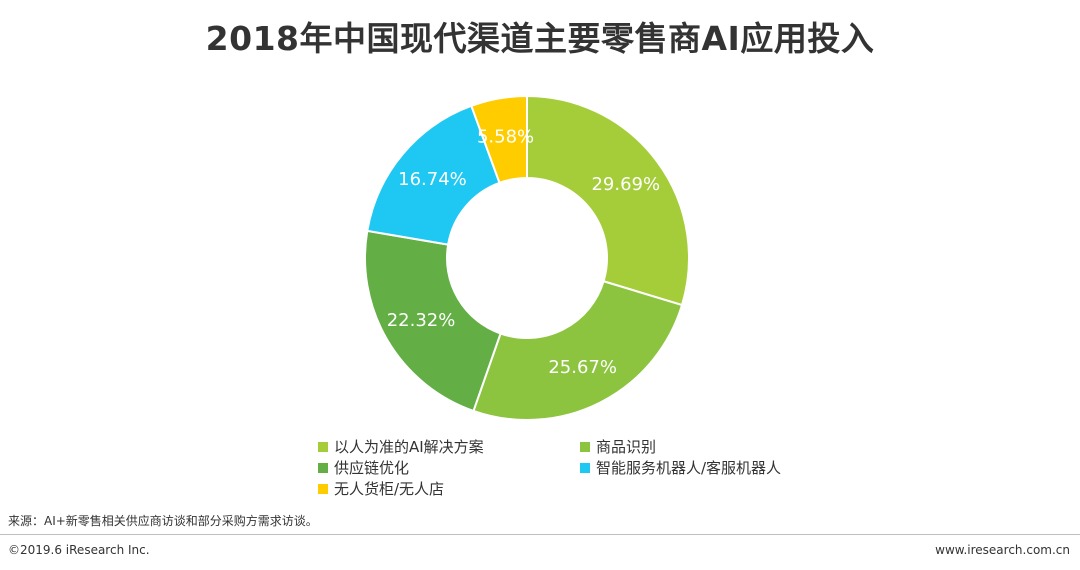 The width and height of the screenshot is (1080, 570). I want to click on legend-item-unmanned-store: 无人货柜/无人店, so click(381, 488).